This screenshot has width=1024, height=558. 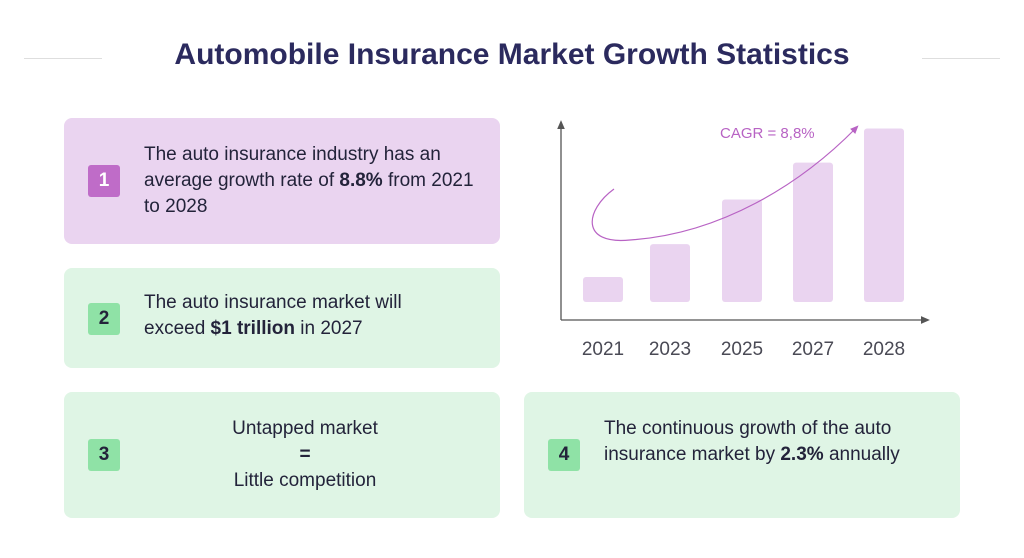 I want to click on card-text-bold: $1 trillion, so click(x=253, y=328).